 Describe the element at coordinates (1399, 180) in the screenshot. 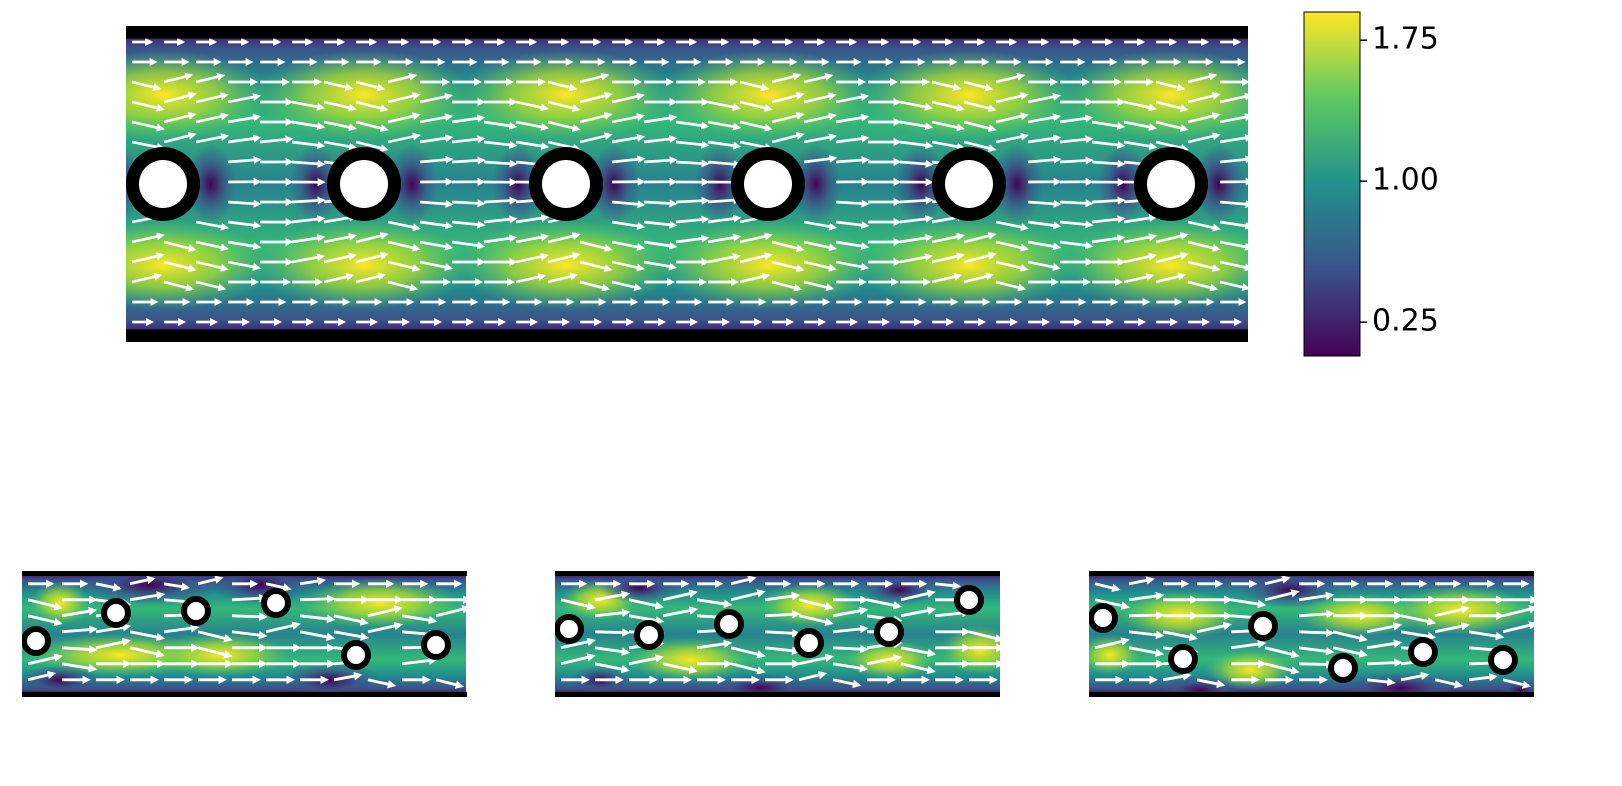

I see `colorbar-ticks: 0.25 1.00 1.75` at that location.